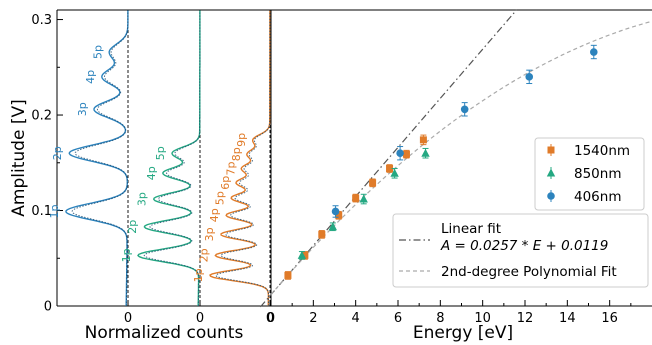 The image size is (652, 345). What do you see at coordinates (597, 174) in the screenshot?
I see `legend-label-850nm: 850nm` at bounding box center [597, 174].